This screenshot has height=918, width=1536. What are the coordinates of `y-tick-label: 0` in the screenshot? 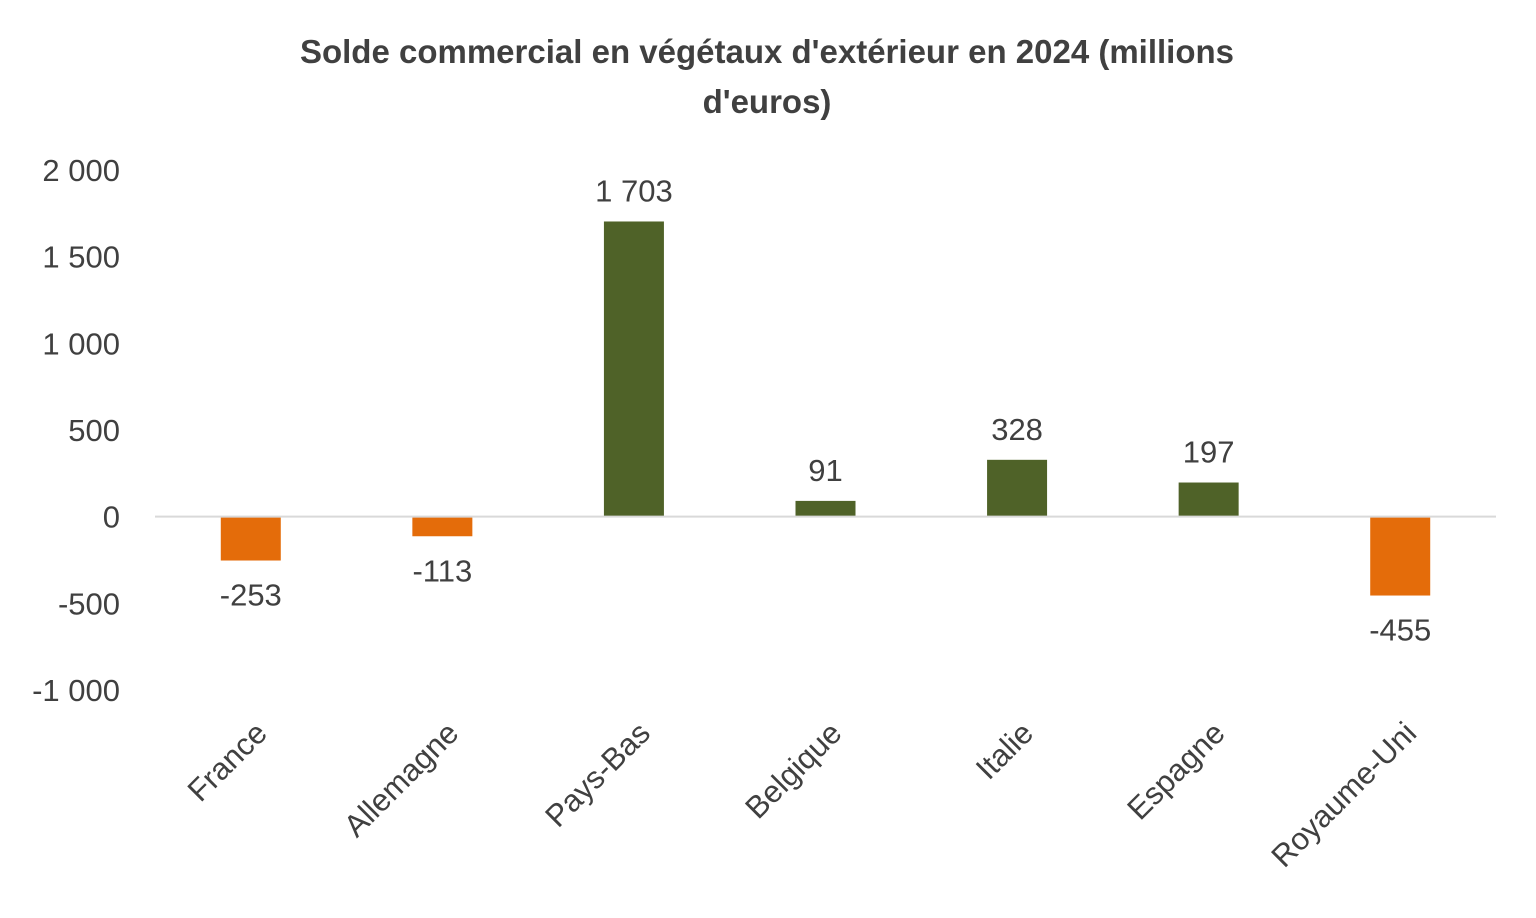 It's located at (111, 517).